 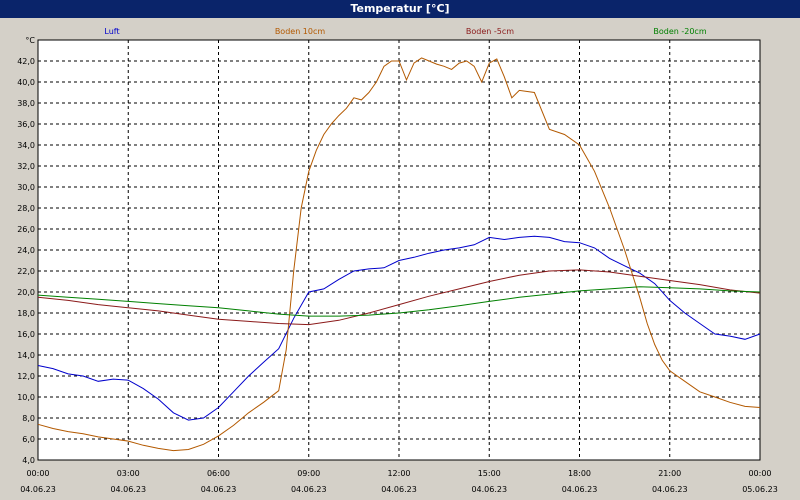 I want to click on y-tick-label: 16,0, so click(x=26, y=334).